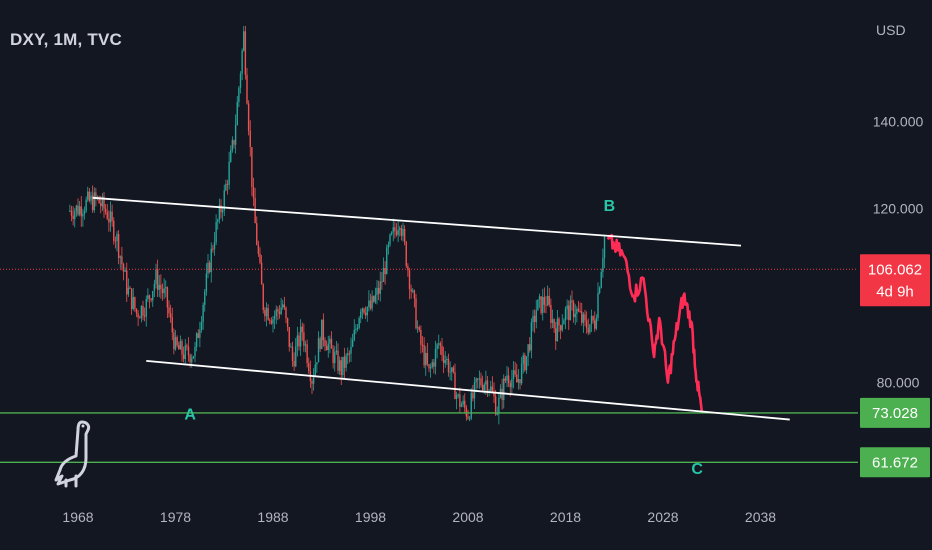  Describe the element at coordinates (655, 323) in the screenshot. I see `projection-layer` at that location.